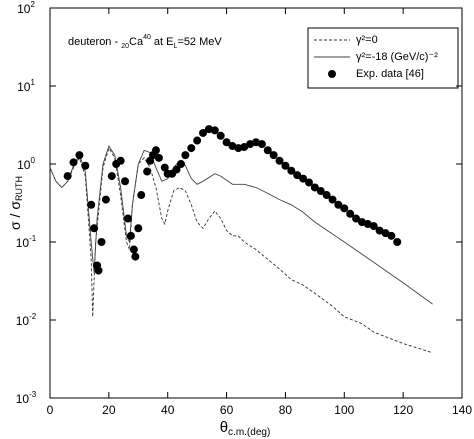 Image resolution: width=474 pixels, height=439 pixels. I want to click on y-tick-label: 10⁻², so click(26, 320).